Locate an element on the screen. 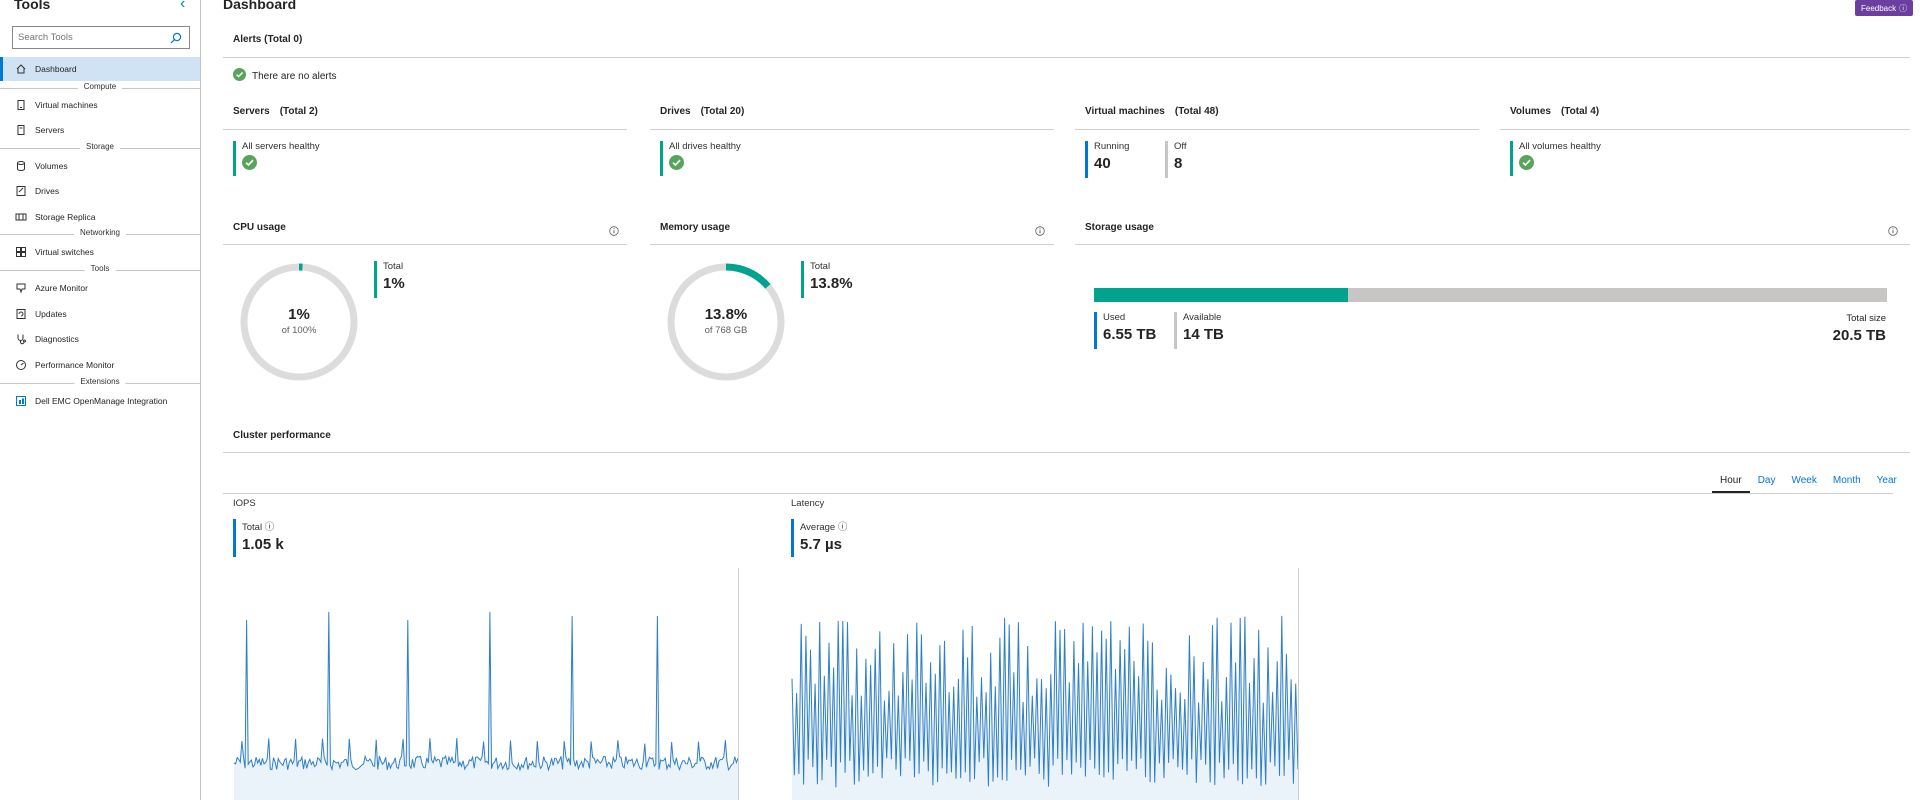 The width and height of the screenshot is (1920, 800). switch-icon is located at coordinates (21, 252).